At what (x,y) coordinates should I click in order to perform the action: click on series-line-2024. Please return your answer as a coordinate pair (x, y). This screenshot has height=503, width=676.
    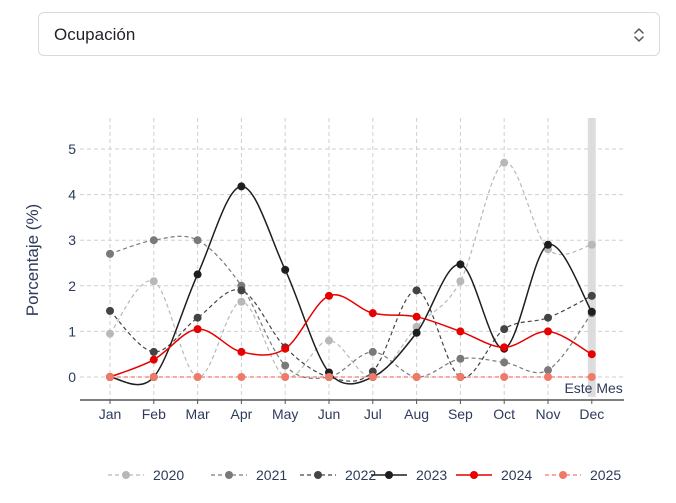
    Looking at the image, I should click on (351, 335).